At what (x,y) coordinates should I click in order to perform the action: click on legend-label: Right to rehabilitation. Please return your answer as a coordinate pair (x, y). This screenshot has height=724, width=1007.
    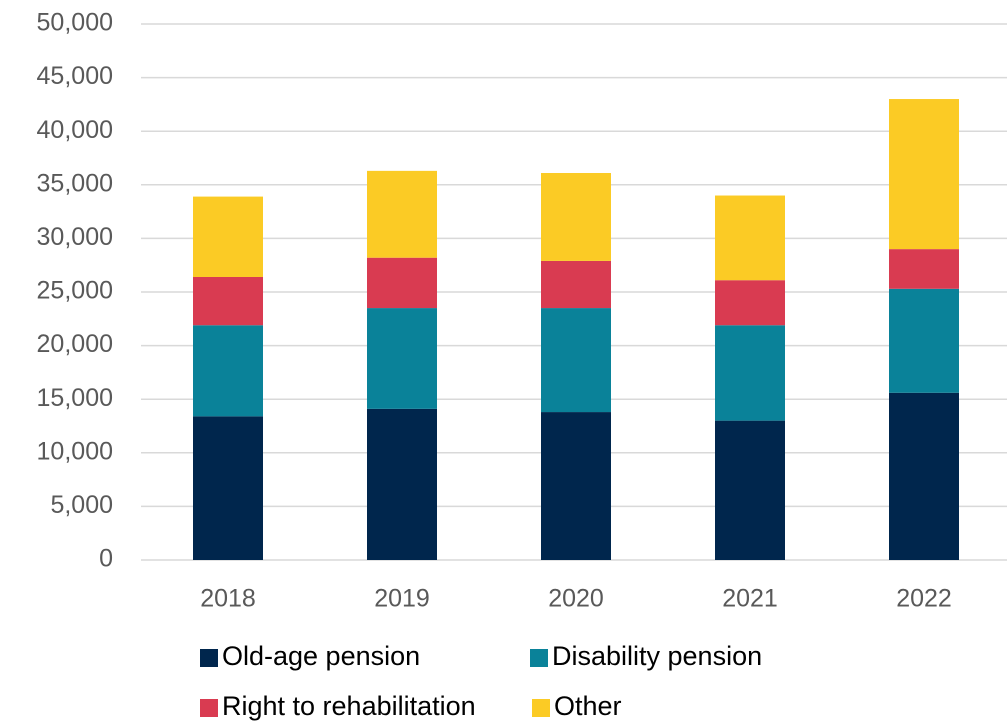
    Looking at the image, I should click on (349, 706).